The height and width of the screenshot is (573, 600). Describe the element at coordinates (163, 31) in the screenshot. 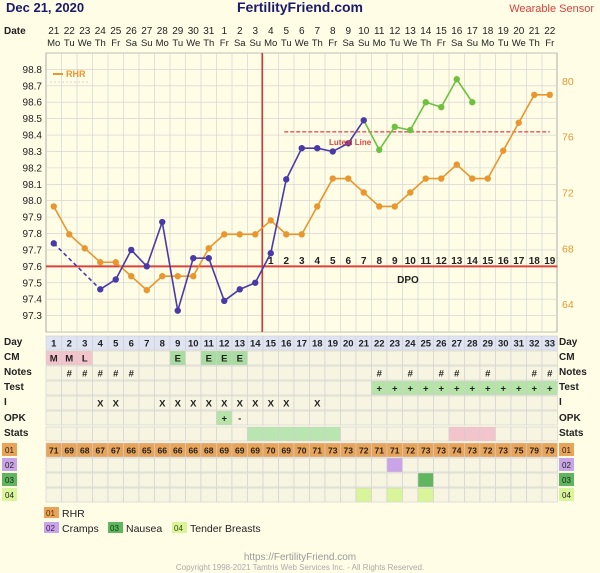

I see `top-date: 28` at that location.